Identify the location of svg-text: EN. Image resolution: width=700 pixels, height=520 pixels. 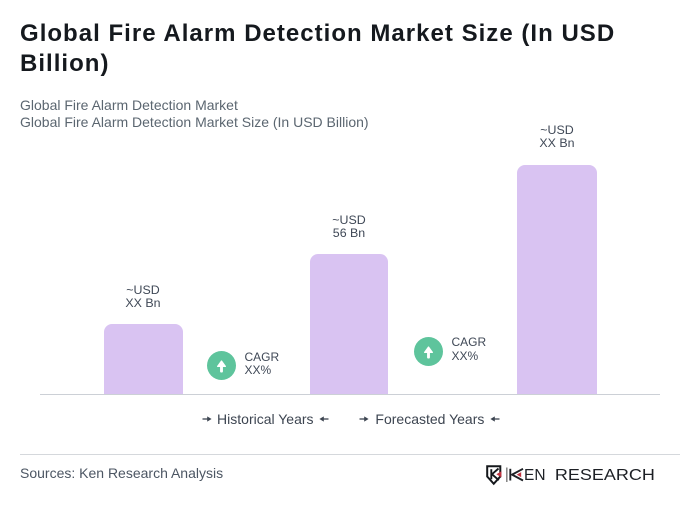
(535, 475).